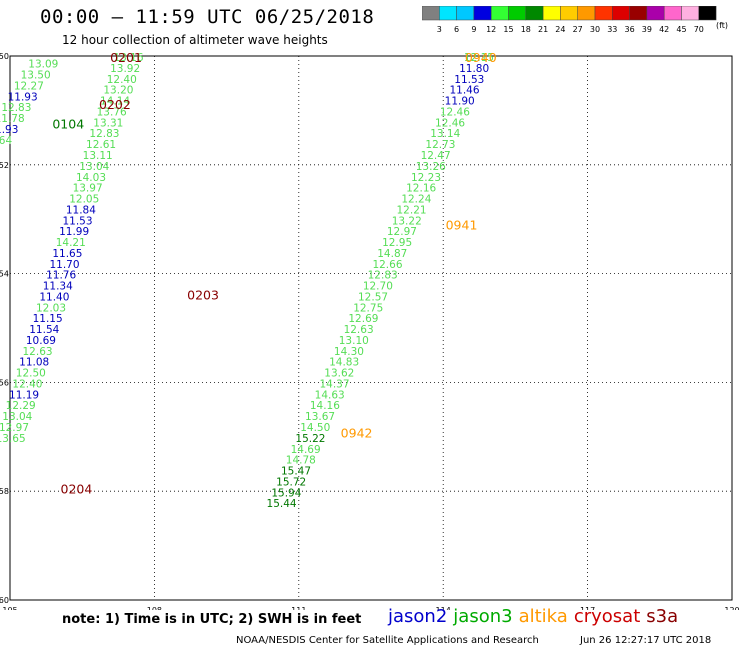  Describe the element at coordinates (416, 200) in the screenshot. I see `wave-height-value: 12.24` at that location.